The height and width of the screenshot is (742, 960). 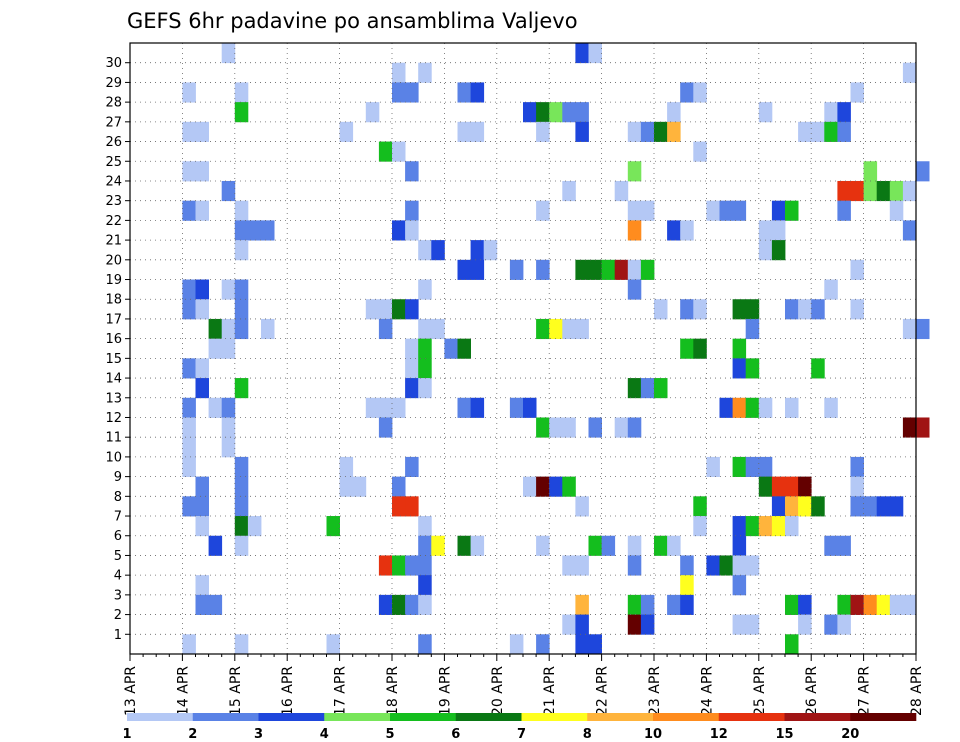 What do you see at coordinates (438, 545) in the screenshot?
I see `cell-m5-t23` at bounding box center [438, 545].